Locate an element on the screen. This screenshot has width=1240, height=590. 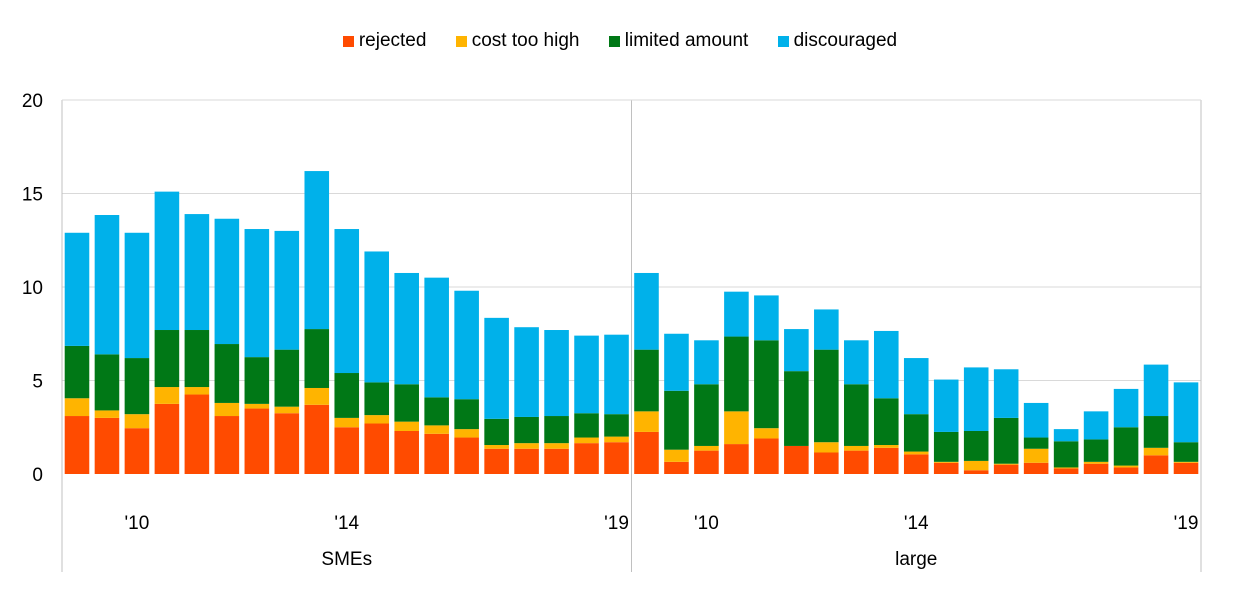
legend-swatch is located at coordinates (461, 41).